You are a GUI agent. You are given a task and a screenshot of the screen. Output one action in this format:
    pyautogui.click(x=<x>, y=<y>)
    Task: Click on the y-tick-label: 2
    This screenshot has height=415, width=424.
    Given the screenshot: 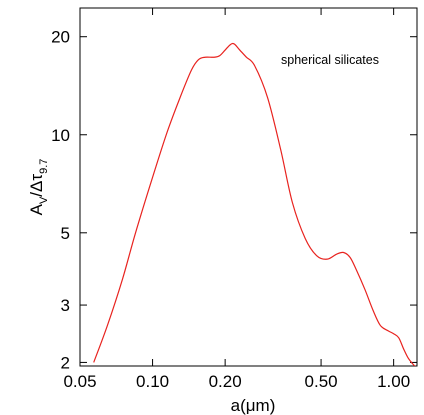 What is the action you would take?
    pyautogui.click(x=65, y=362)
    